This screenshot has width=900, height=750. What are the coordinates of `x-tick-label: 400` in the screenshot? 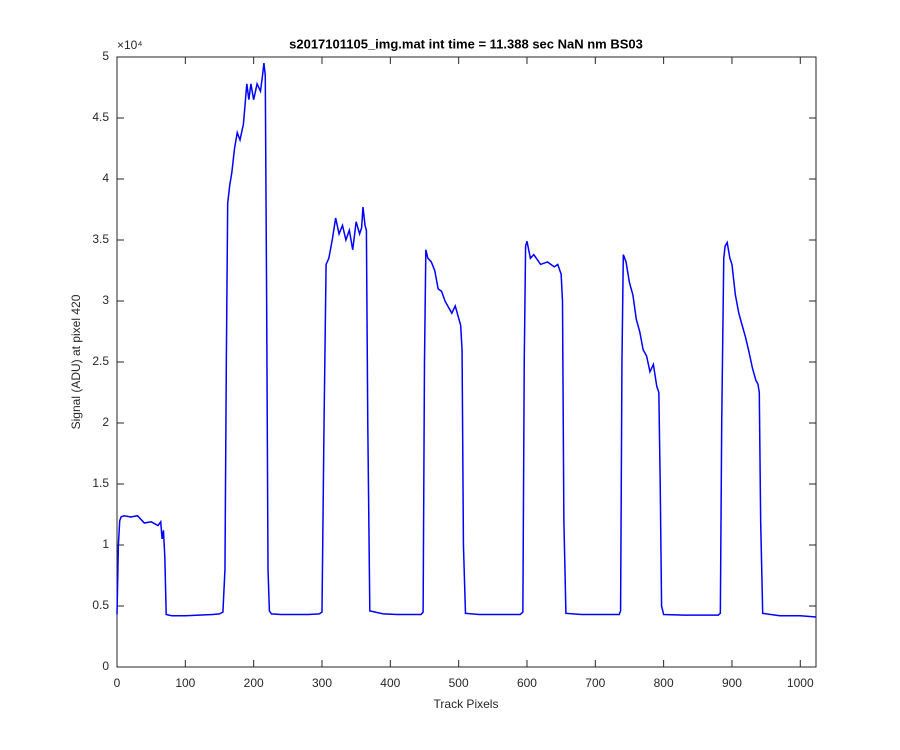 It's located at (390, 683).